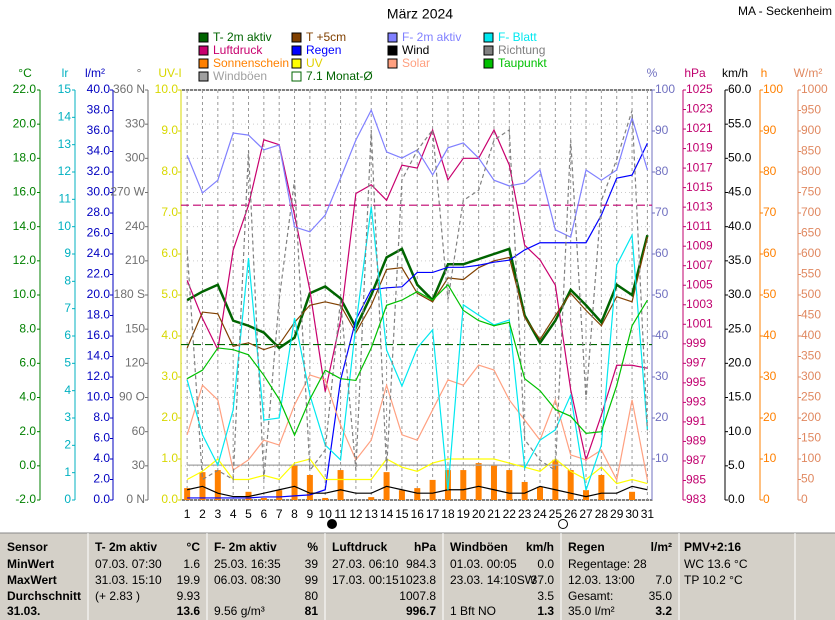 This screenshot has height=620, width=835. Describe the element at coordinates (804, 499) in the screenshot. I see `y-tick-label: 0` at that location.